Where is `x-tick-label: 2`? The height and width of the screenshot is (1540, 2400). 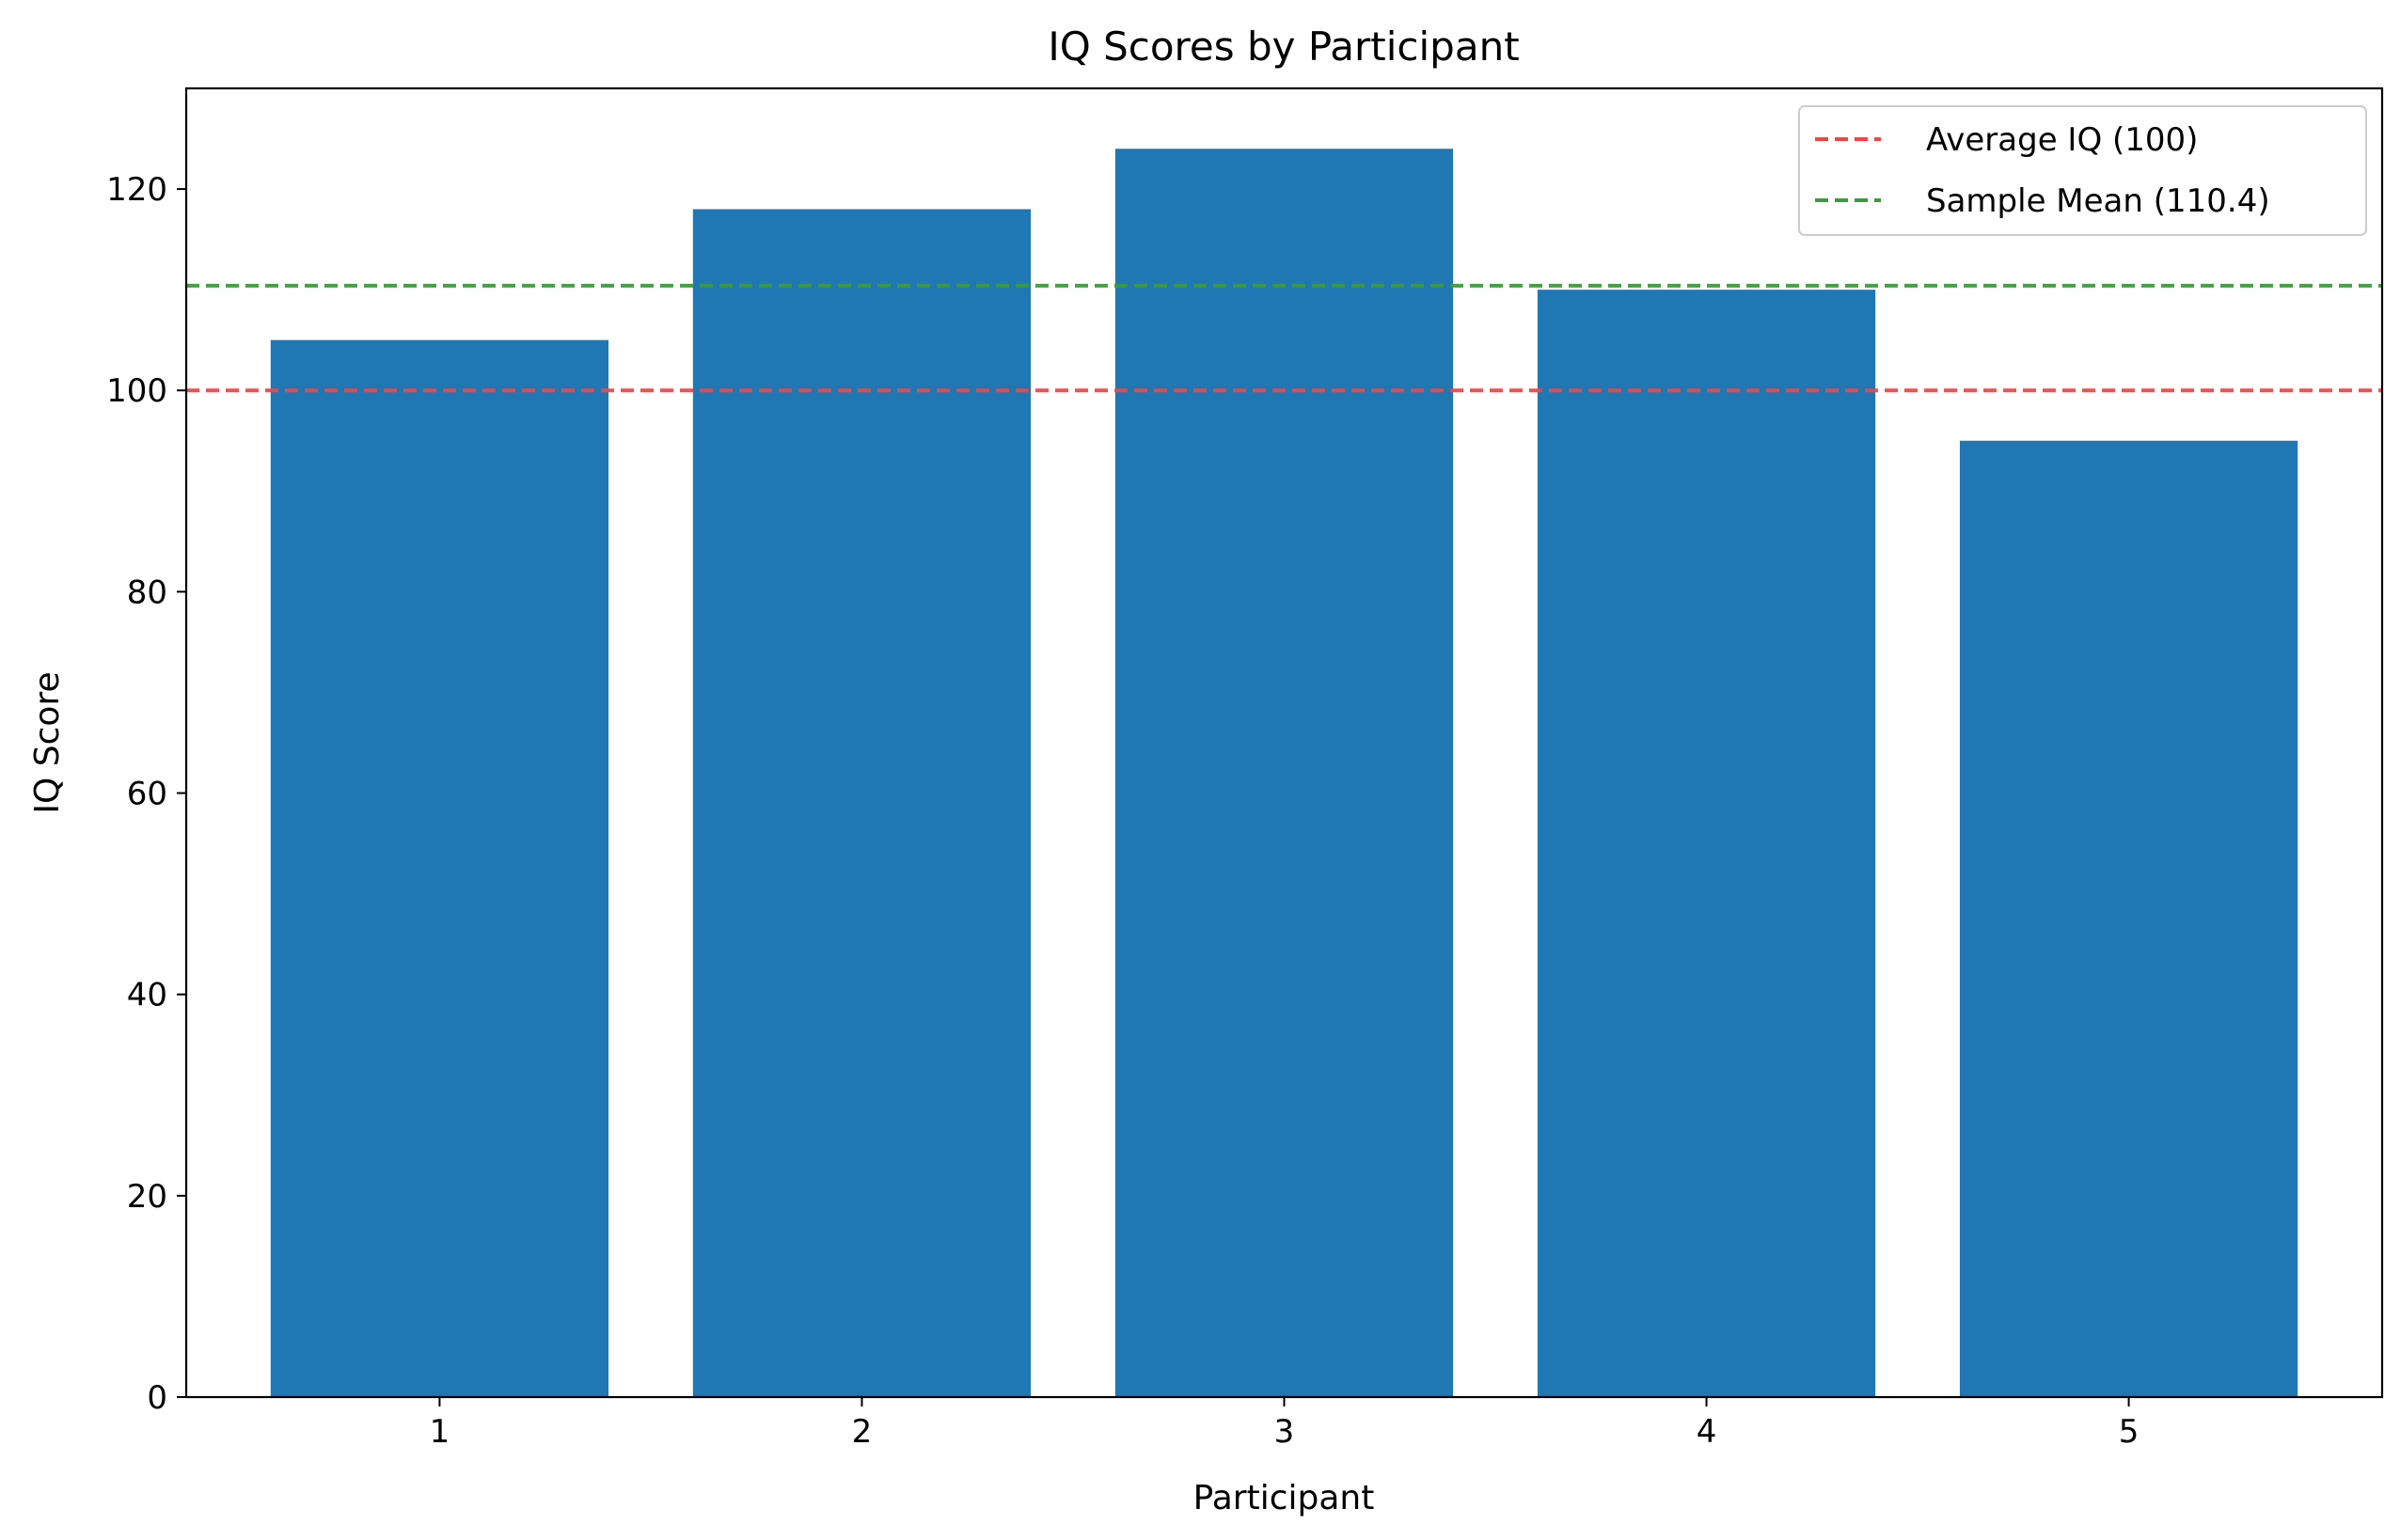
x-tick-label: 2 is located at coordinates (862, 1432).